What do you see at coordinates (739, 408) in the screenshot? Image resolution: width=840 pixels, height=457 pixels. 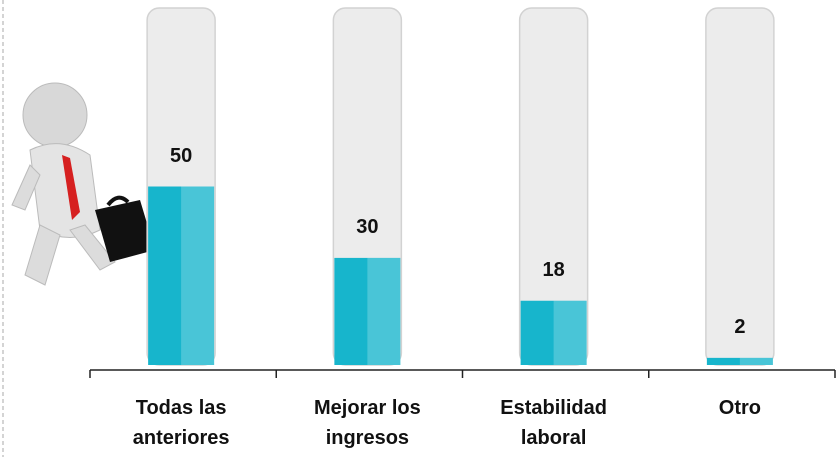 I see `x-tick-label: Otro` at bounding box center [739, 408].